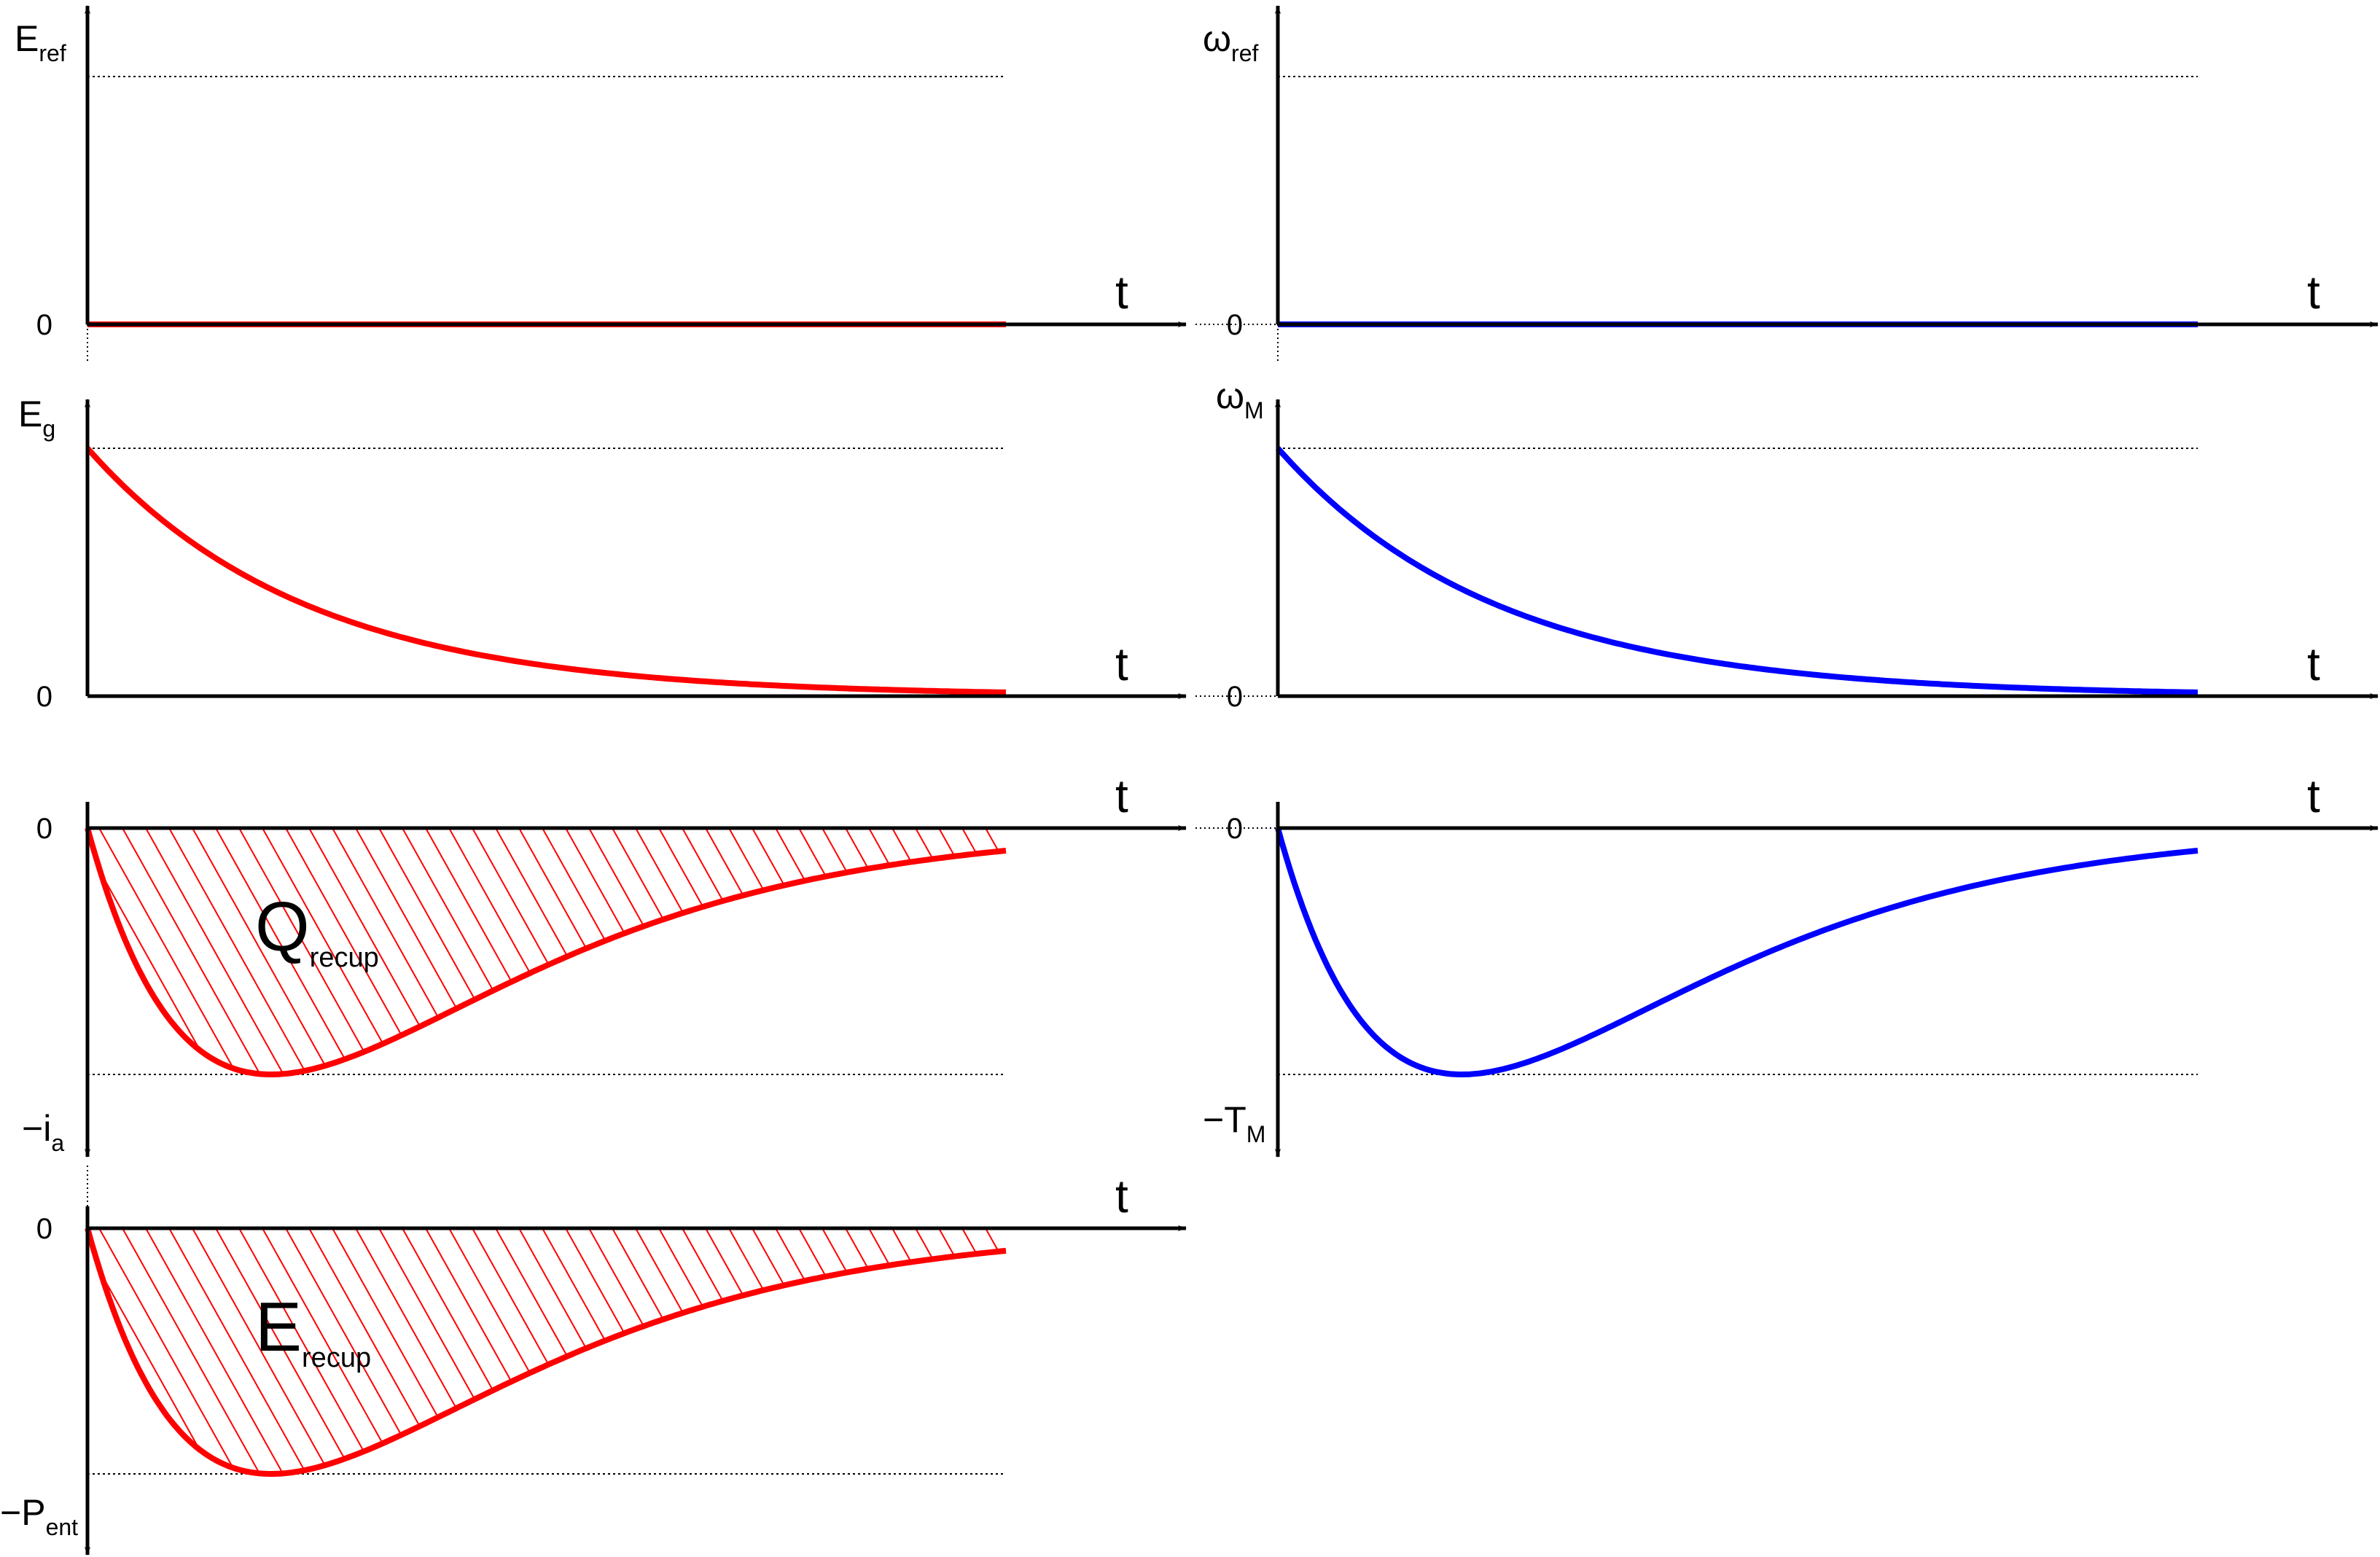  I want to click on value-axis-label: ωM, so click(1240, 399).